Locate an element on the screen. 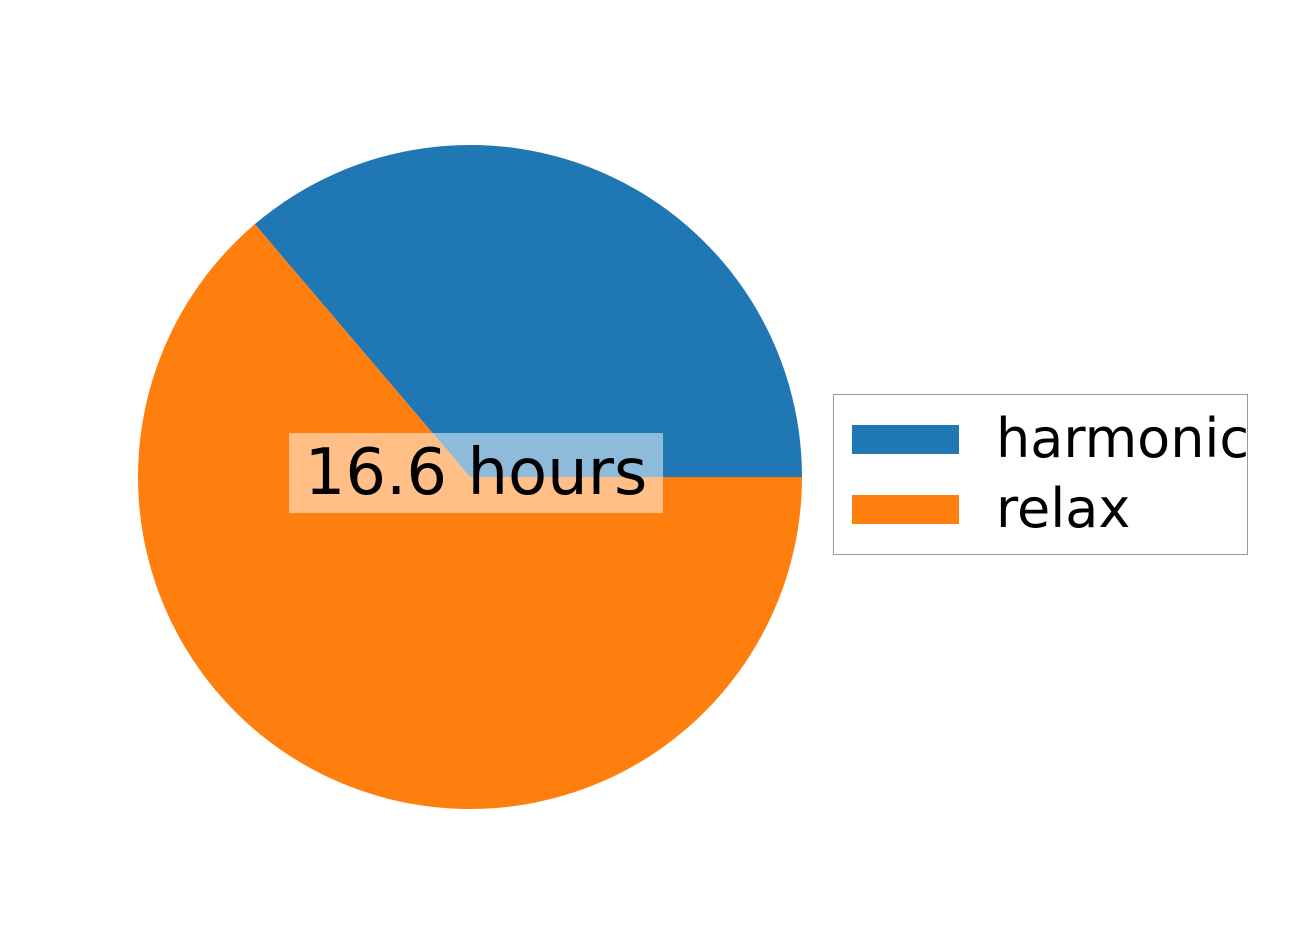 This screenshot has width=1307, height=951. legend-entry-harmonic: harmonic is located at coordinates (1042, 438).